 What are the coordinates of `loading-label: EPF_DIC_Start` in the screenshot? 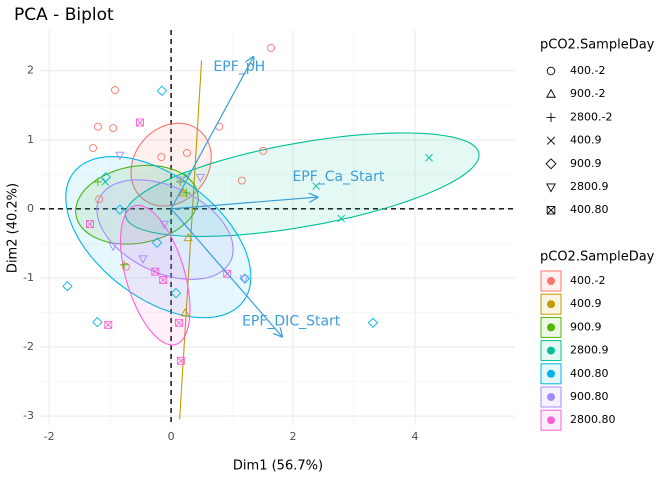 It's located at (291, 322).